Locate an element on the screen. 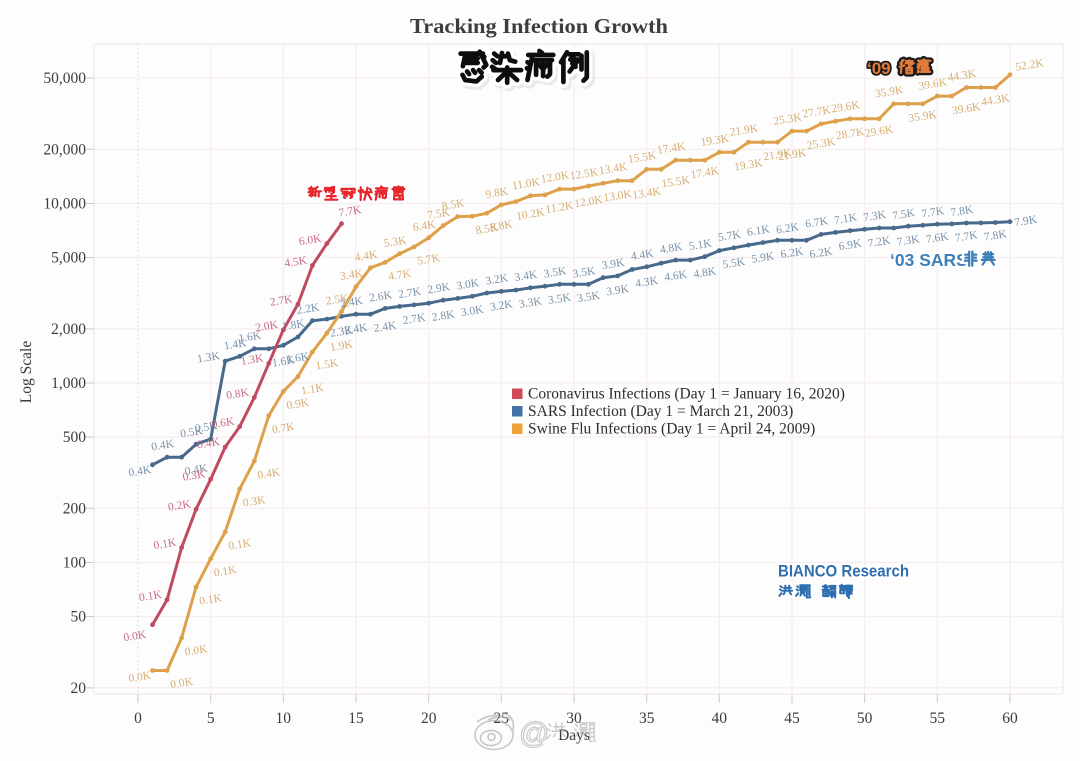  svg-text: 0.6K is located at coordinates (223, 424).